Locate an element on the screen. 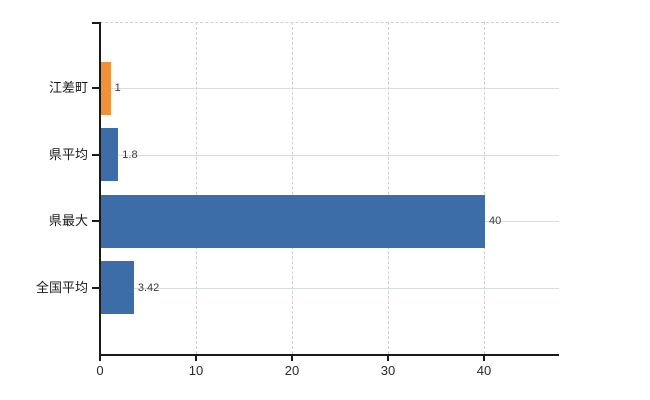  x-tick-label: 0 is located at coordinates (100, 370).